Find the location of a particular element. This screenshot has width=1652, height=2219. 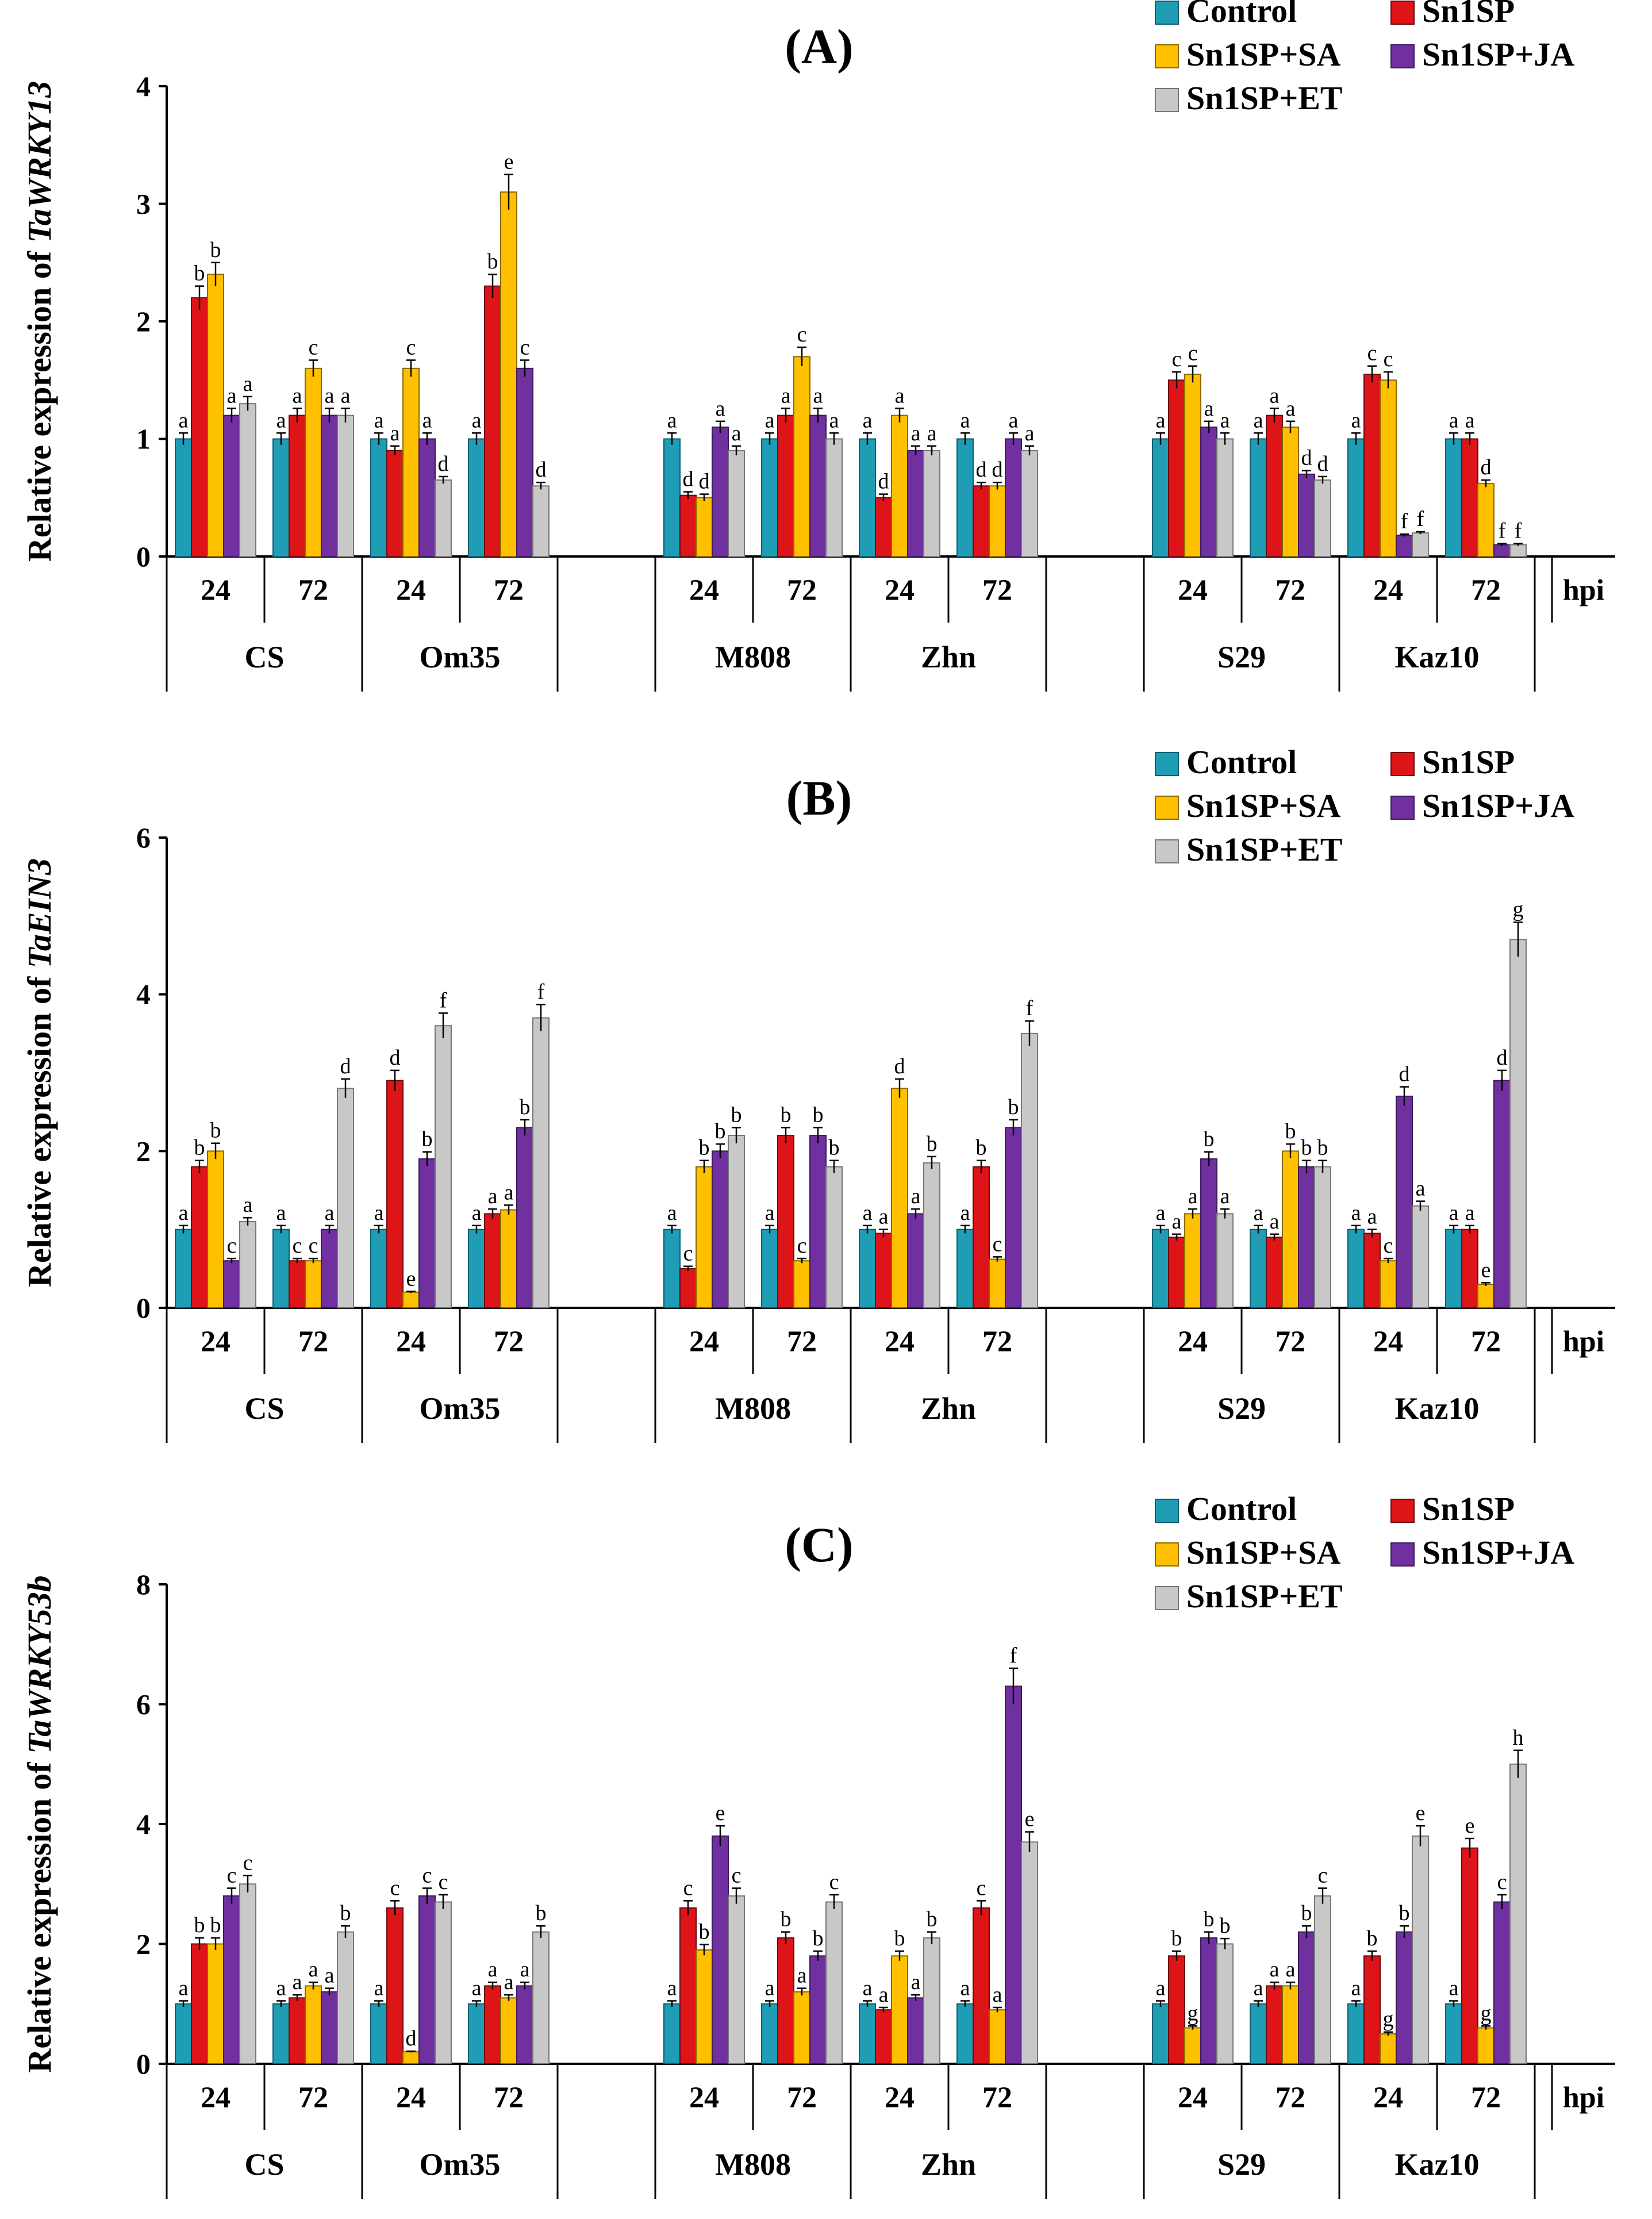

significance-letter: f is located at coordinates (1502, 531).